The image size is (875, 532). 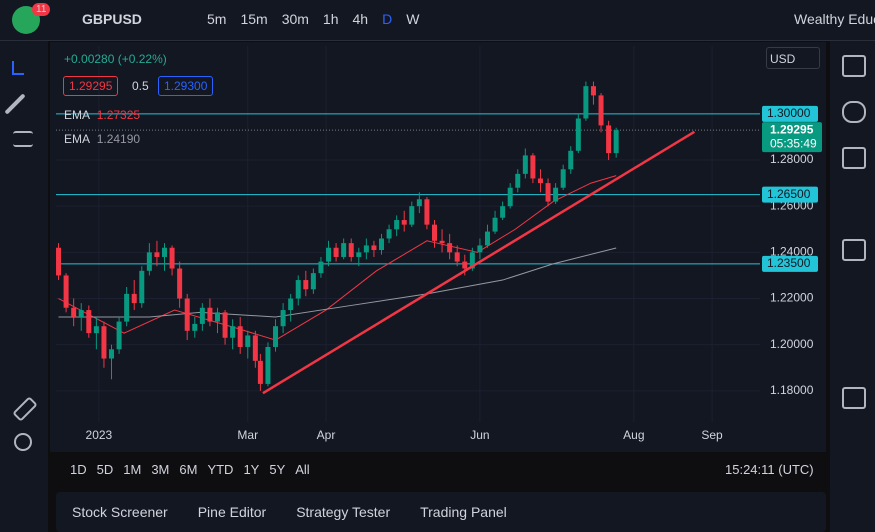 I want to click on timeframes: 5m 15m 30m 1h 4h D W, so click(x=320, y=20).